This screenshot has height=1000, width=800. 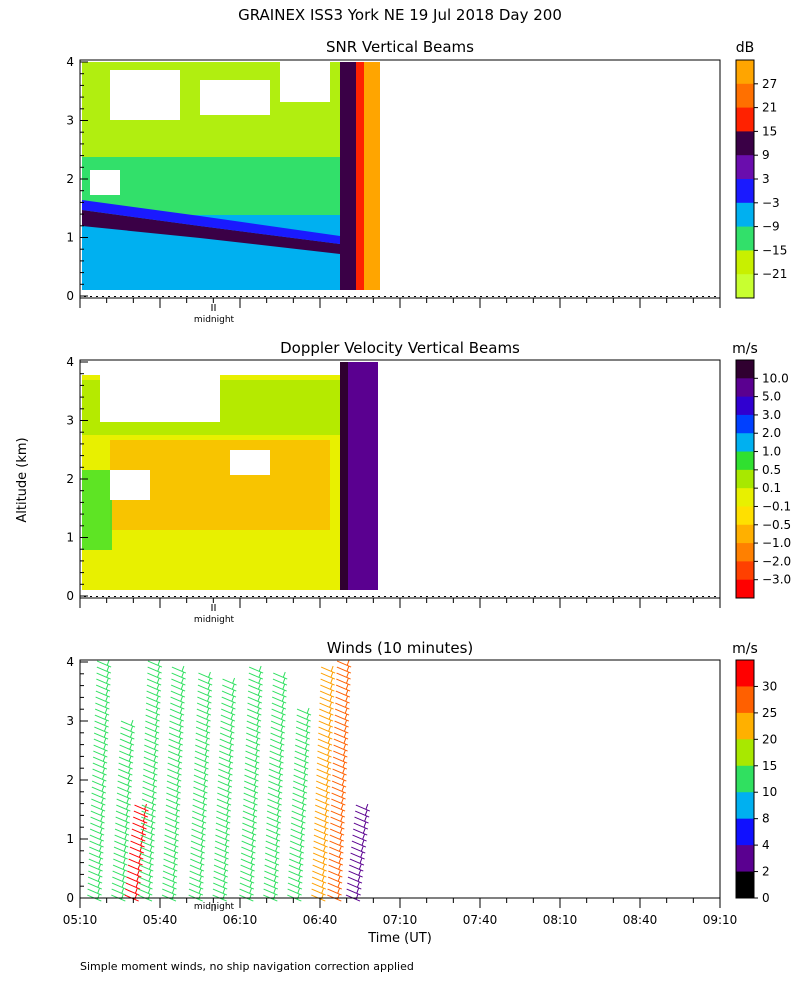 I want to click on winds-midnight-label: midnight, so click(x=214, y=907).